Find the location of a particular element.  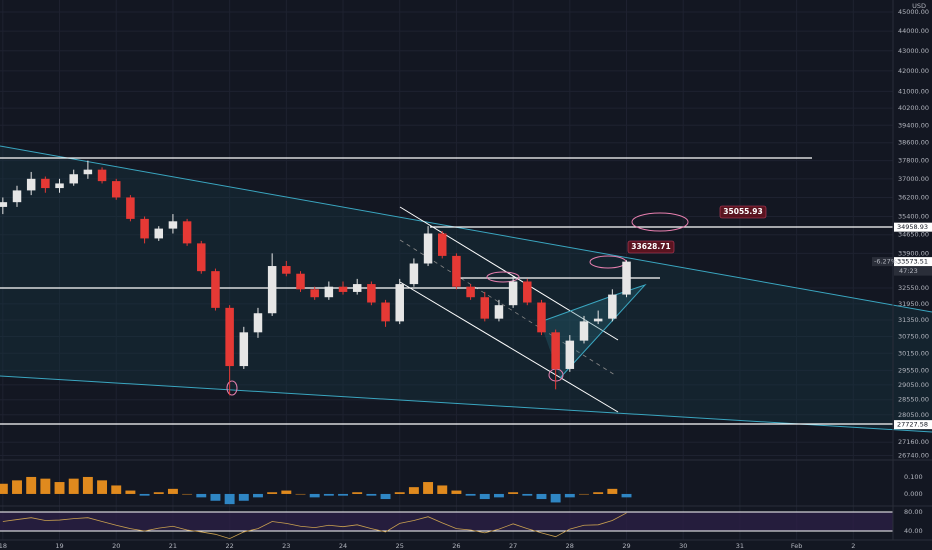

trend-line is located at coordinates (466, 404).